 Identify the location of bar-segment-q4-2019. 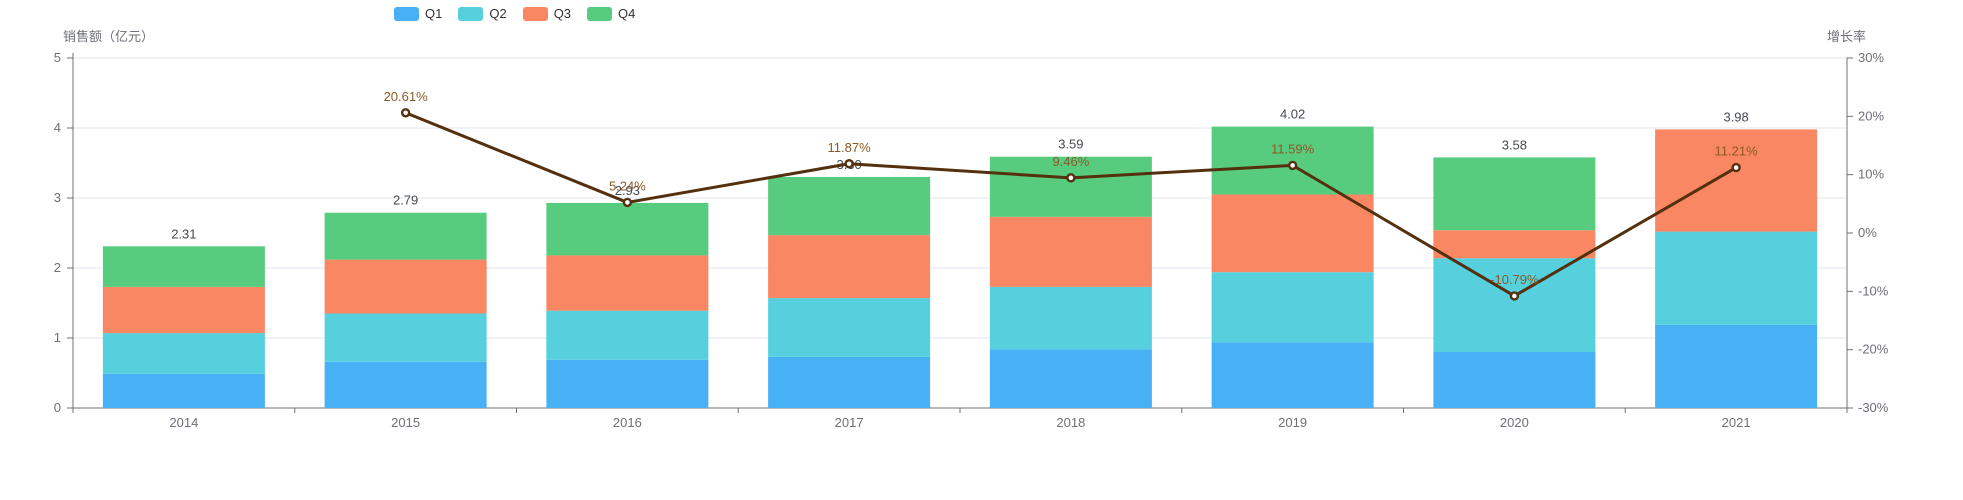
(1292, 160).